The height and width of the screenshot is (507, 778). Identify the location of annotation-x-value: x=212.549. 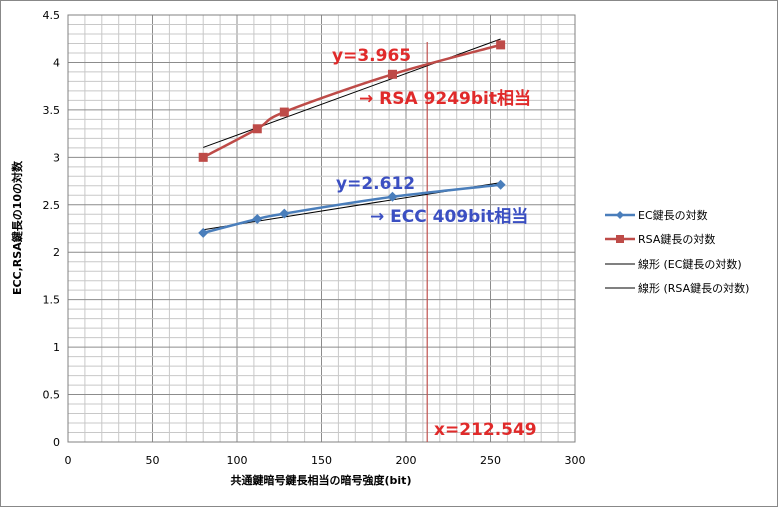
(485, 430).